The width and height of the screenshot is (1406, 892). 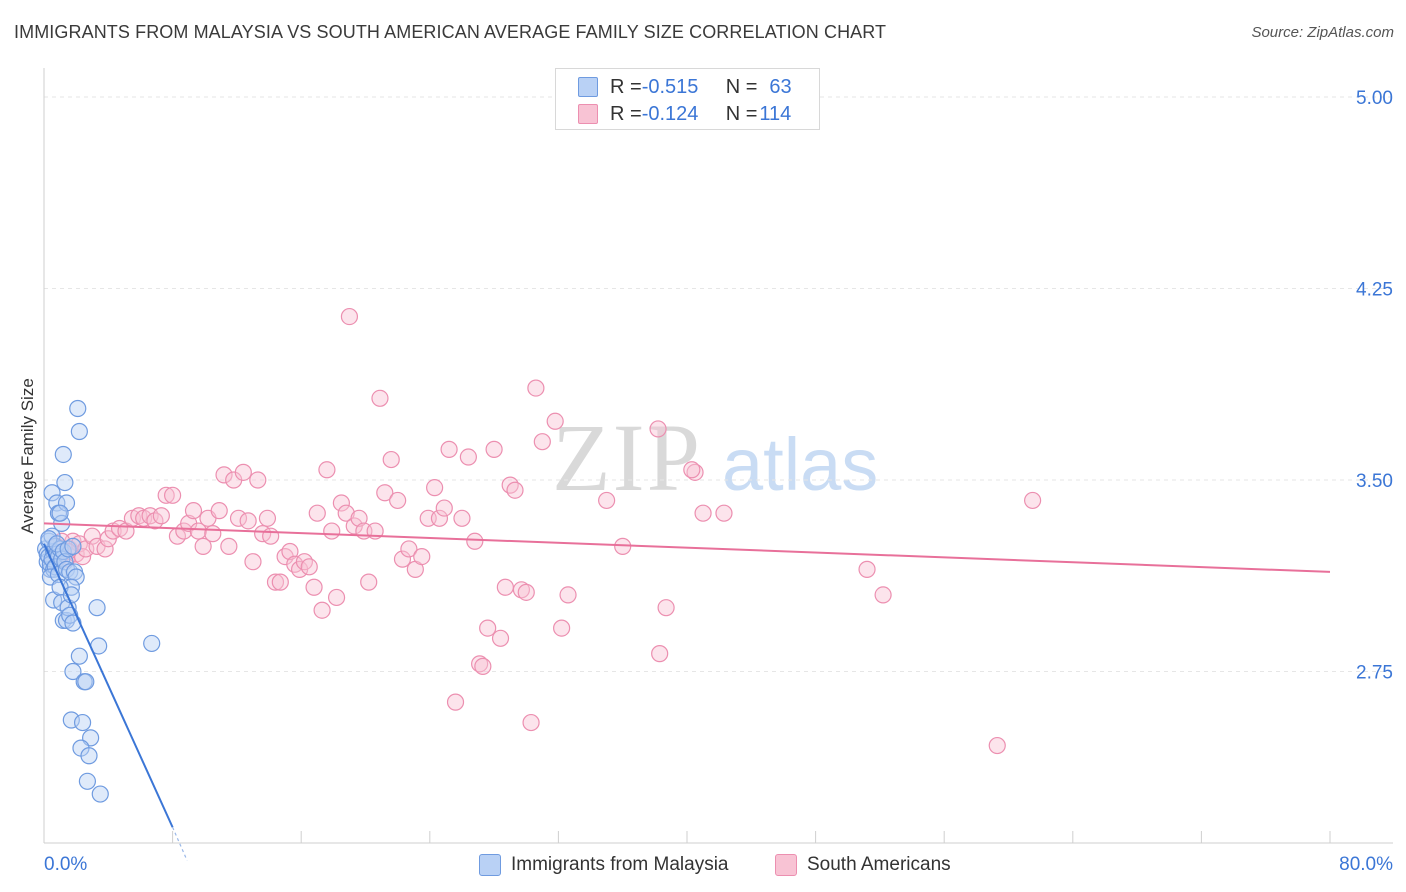 What do you see at coordinates (620, 864) in the screenshot?
I see `bottom-legend-label-malaysia: Immigrants from Malaysia` at bounding box center [620, 864].